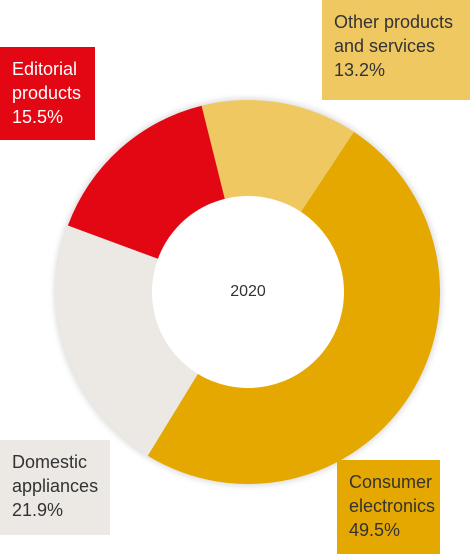 The height and width of the screenshot is (554, 470). I want to click on center-label: 2020, so click(248, 291).